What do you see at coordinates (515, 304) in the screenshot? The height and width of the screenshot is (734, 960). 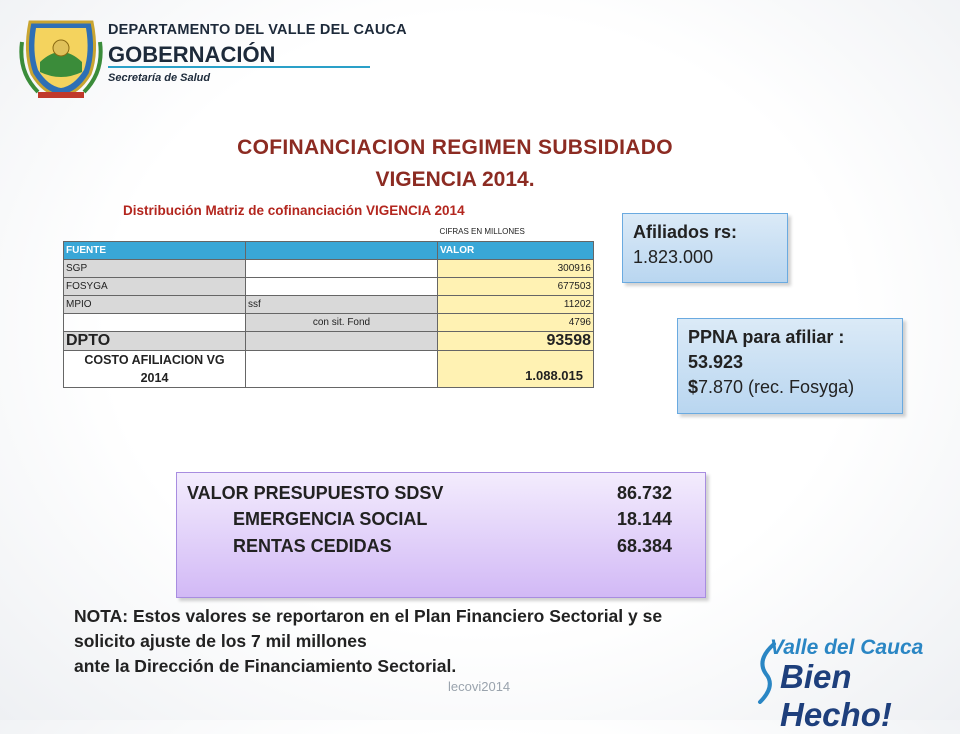 I see `row-valor: 11202` at bounding box center [515, 304].